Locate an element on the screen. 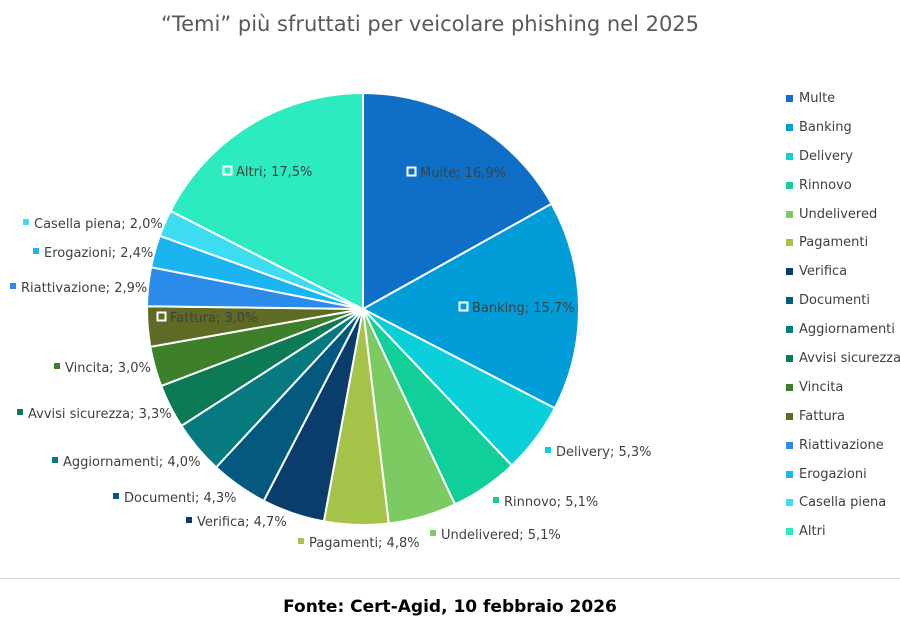 The width and height of the screenshot is (900, 632). legend-item-vincita: Vincita is located at coordinates (843, 387).